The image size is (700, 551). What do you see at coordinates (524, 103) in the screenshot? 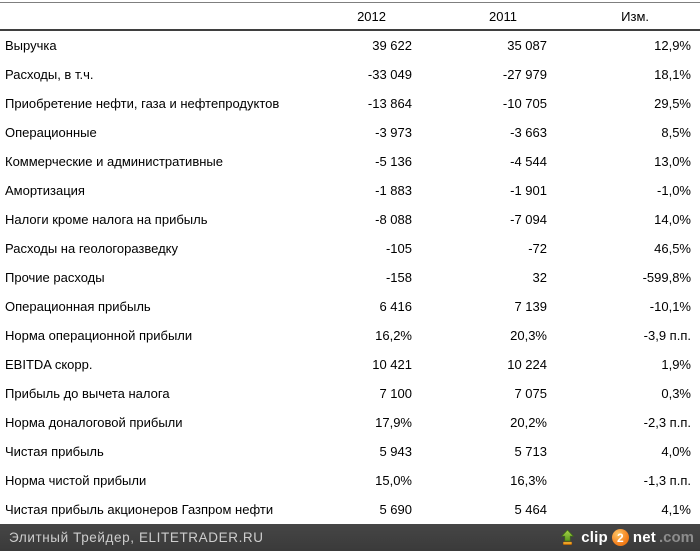
I see `value-2011: -10 705` at bounding box center [524, 103].